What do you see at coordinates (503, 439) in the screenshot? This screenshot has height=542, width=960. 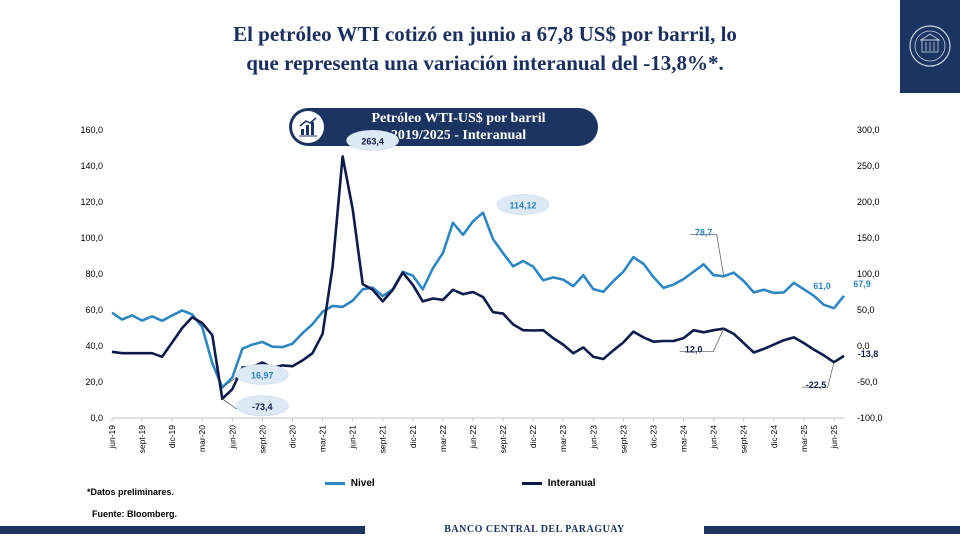 I see `x-tick-label: sept-22` at bounding box center [503, 439].